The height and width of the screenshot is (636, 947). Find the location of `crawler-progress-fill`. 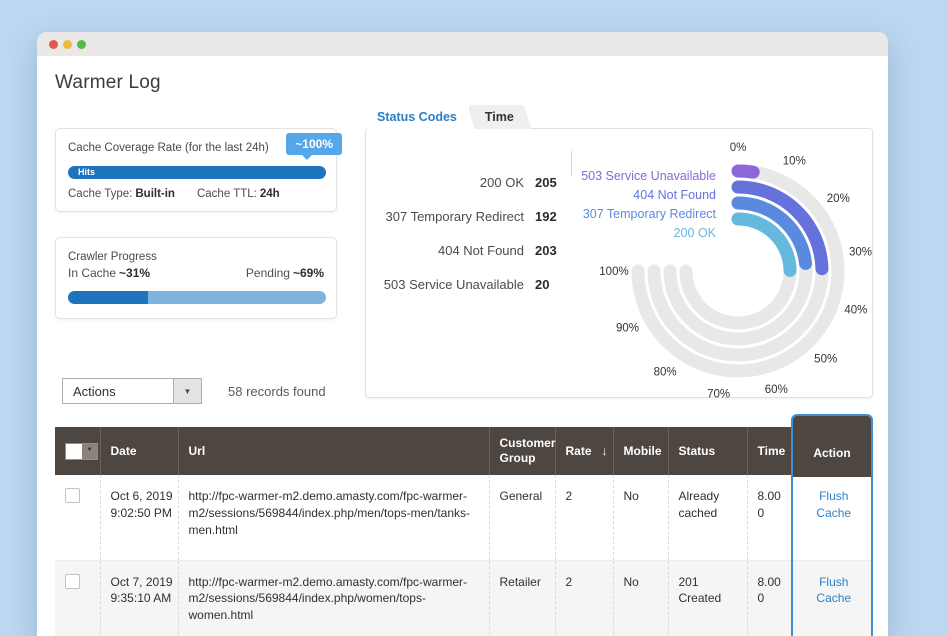

crawler-progress-fill is located at coordinates (108, 297).